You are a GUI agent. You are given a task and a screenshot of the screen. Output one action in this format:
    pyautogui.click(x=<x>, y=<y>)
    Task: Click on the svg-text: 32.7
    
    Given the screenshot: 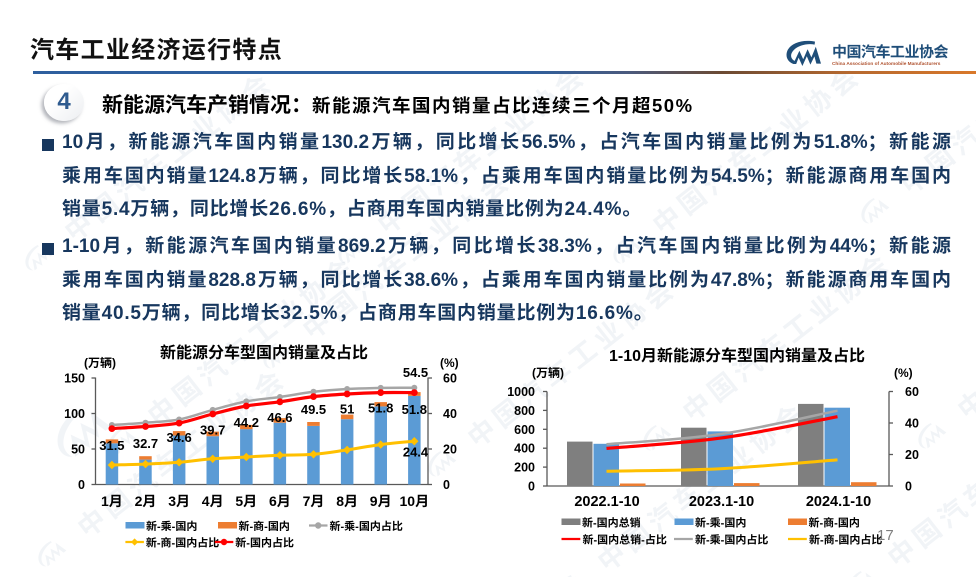 What is the action you would take?
    pyautogui.click(x=145, y=443)
    